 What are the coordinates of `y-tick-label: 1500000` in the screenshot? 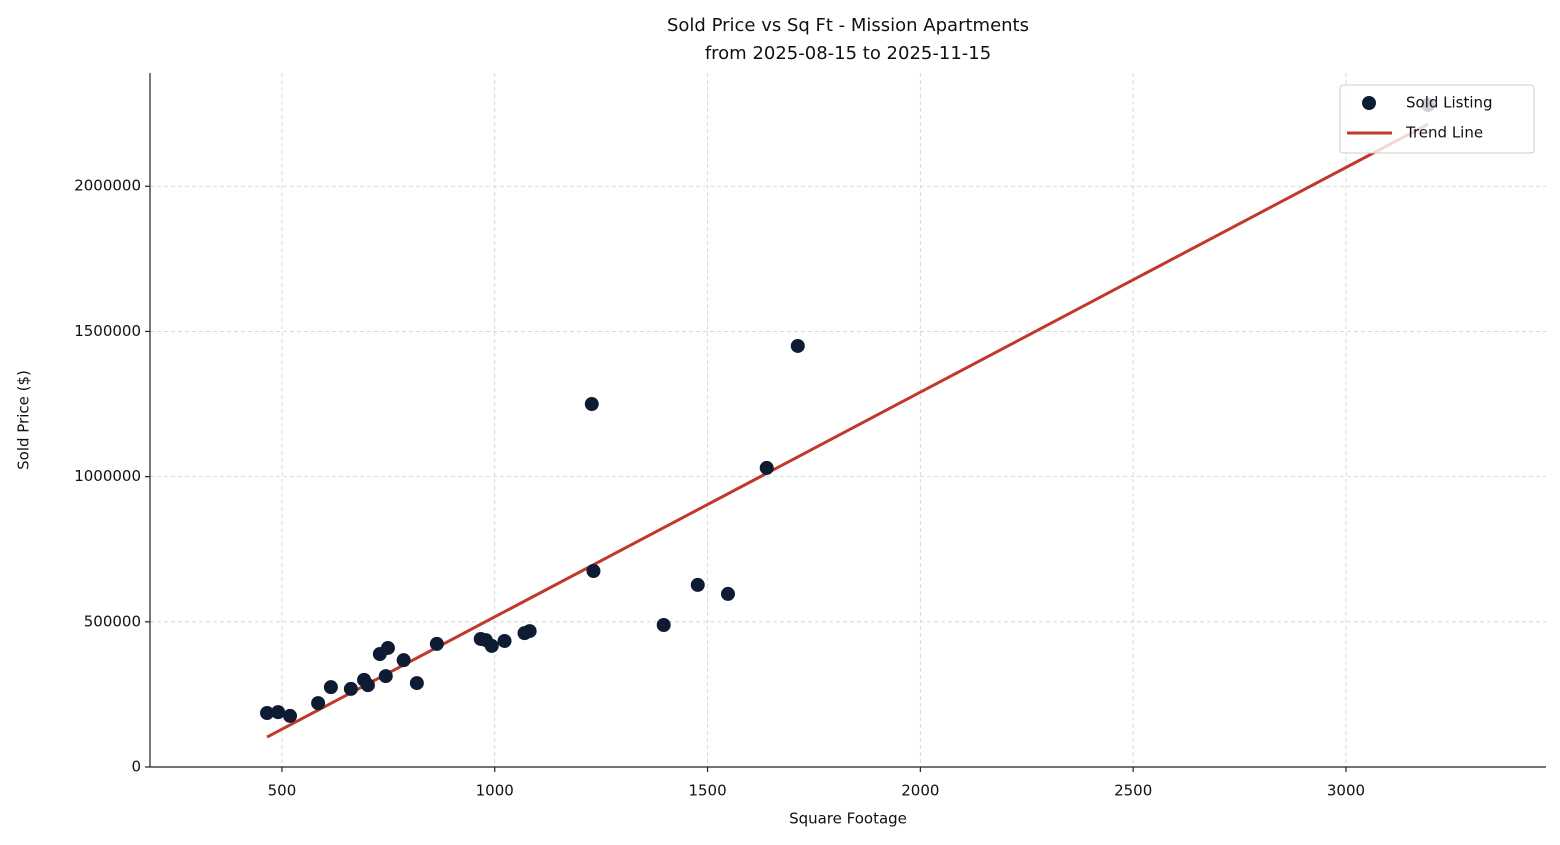 It's located at (107, 331).